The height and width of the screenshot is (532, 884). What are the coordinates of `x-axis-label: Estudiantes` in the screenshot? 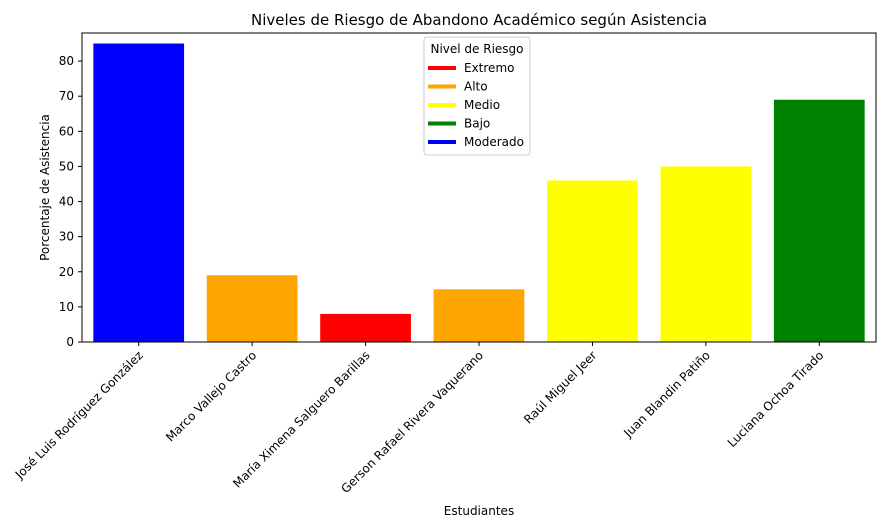 It's located at (479, 511).